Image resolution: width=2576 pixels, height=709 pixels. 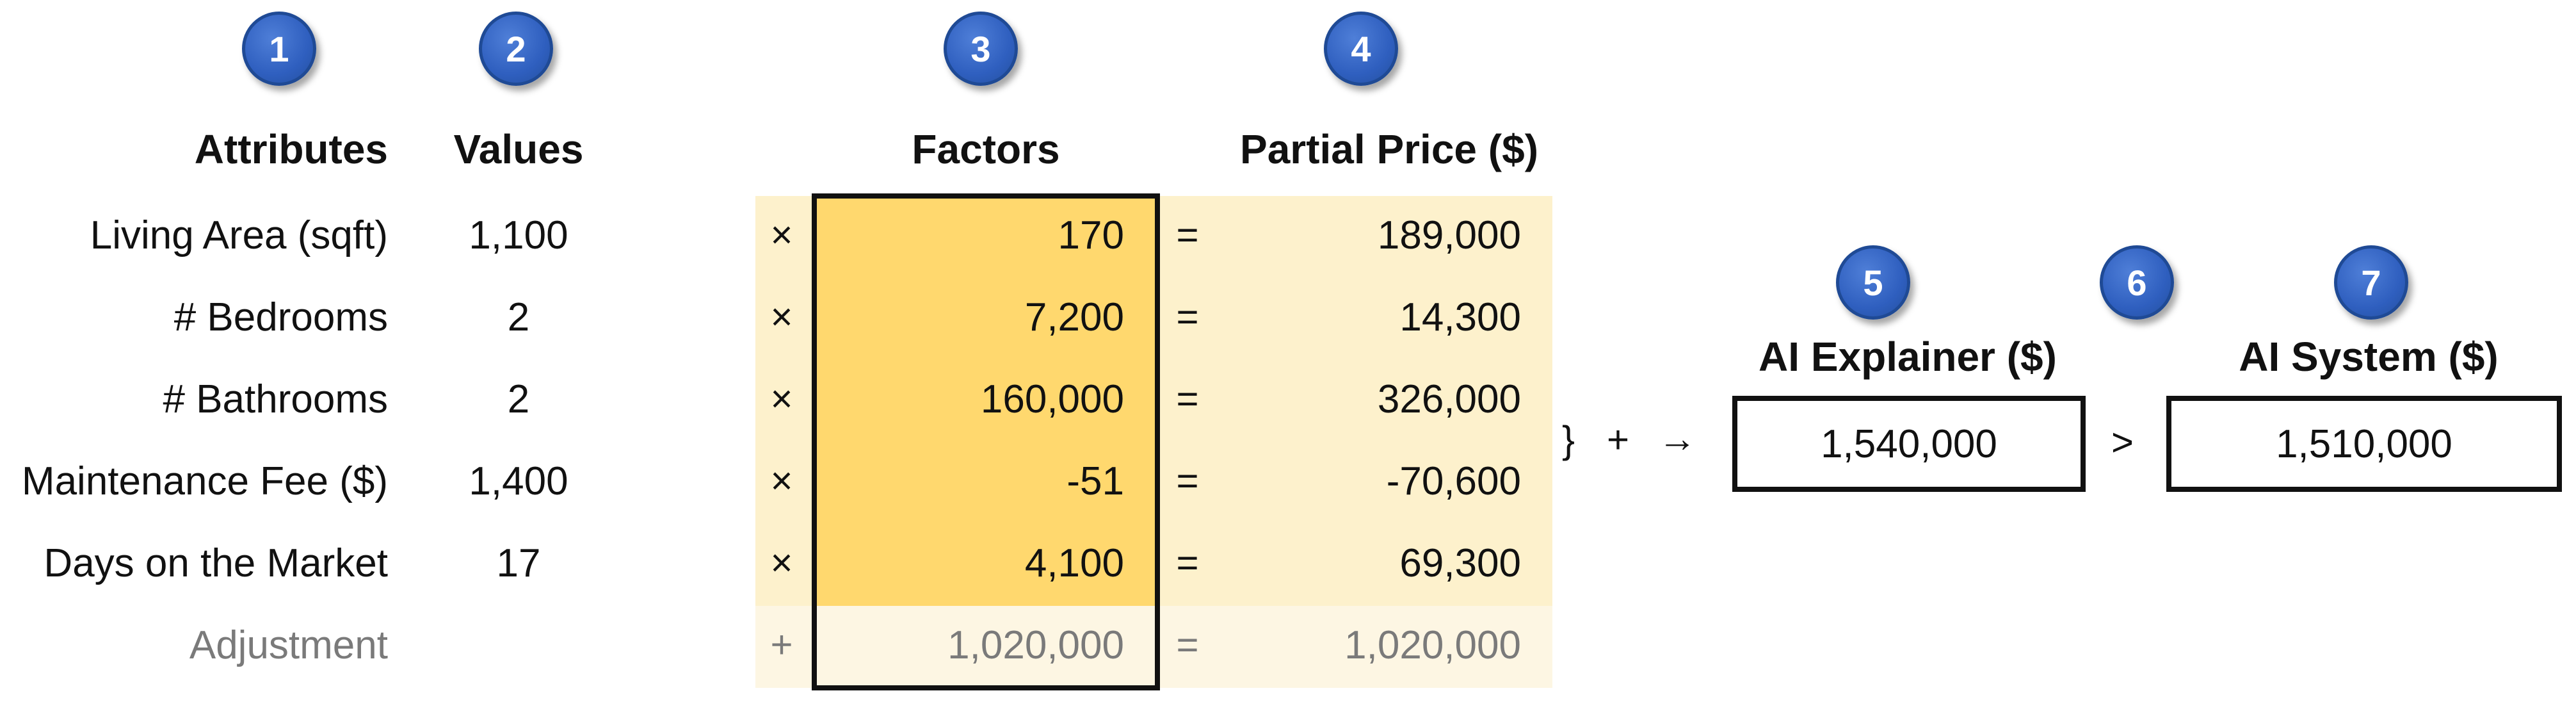 What do you see at coordinates (1052, 399) in the screenshot?
I see `factor-value: 160,000` at bounding box center [1052, 399].